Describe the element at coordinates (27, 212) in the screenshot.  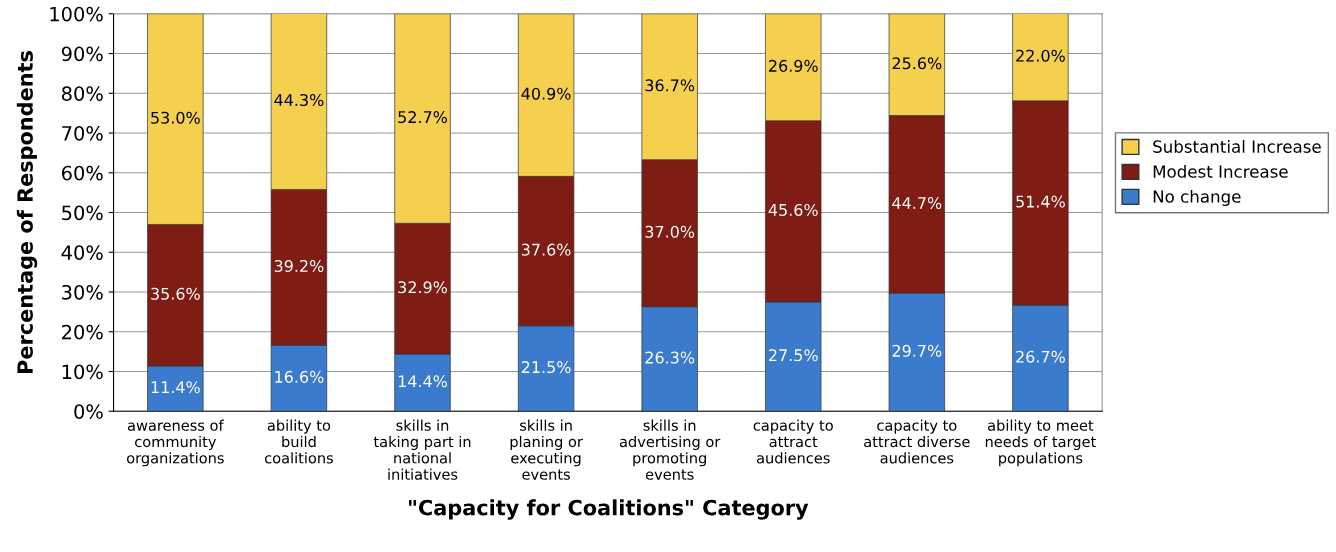
I see `y-axis-title: Percentage of Respondents` at that location.